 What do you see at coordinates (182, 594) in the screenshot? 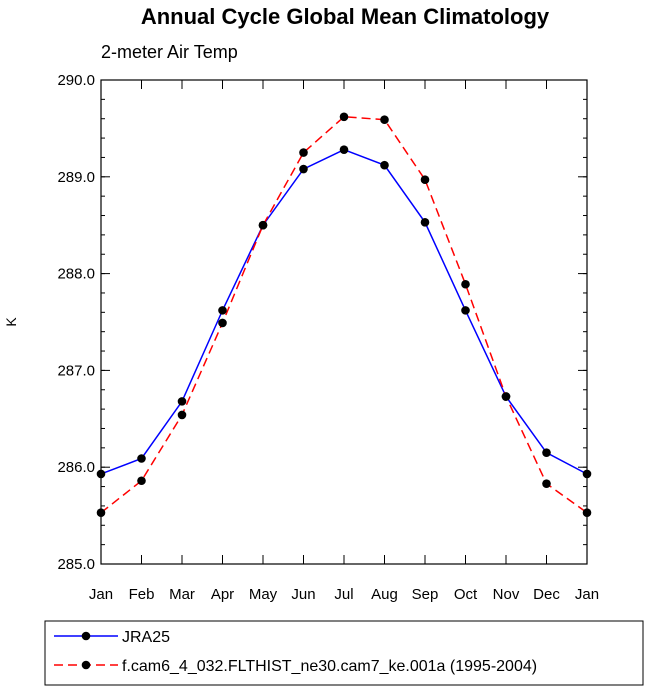
I see `x-tick-label: Mar` at bounding box center [182, 594].